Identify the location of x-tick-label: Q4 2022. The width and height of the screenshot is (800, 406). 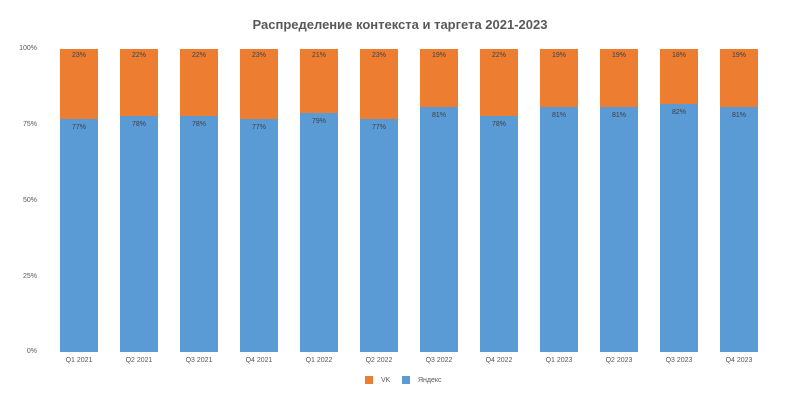
(499, 360).